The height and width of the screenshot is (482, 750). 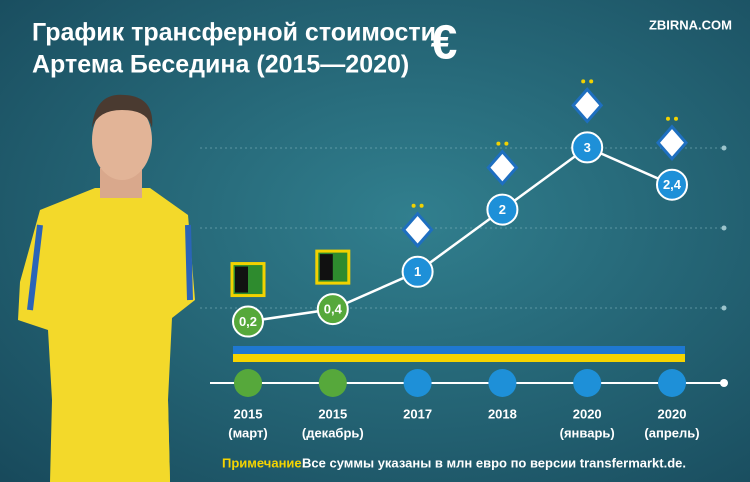 I want to click on timeline-end, so click(x=724, y=383).